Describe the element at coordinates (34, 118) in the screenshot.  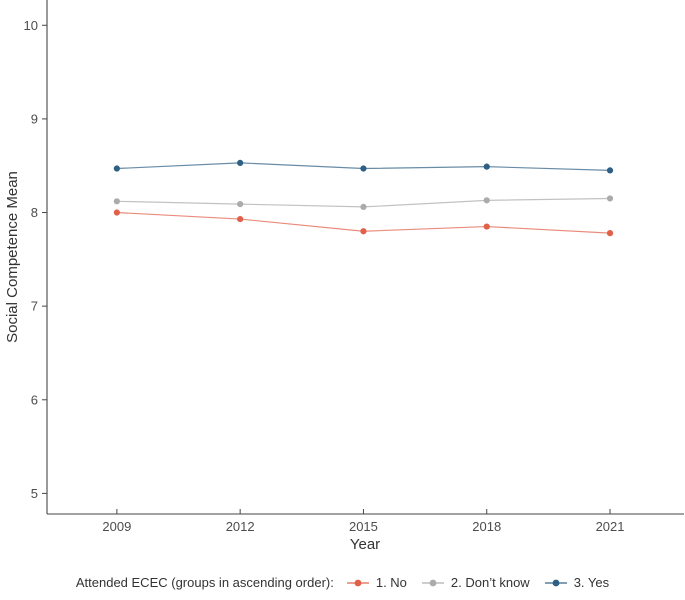
I see `y-tick-label: 9` at that location.